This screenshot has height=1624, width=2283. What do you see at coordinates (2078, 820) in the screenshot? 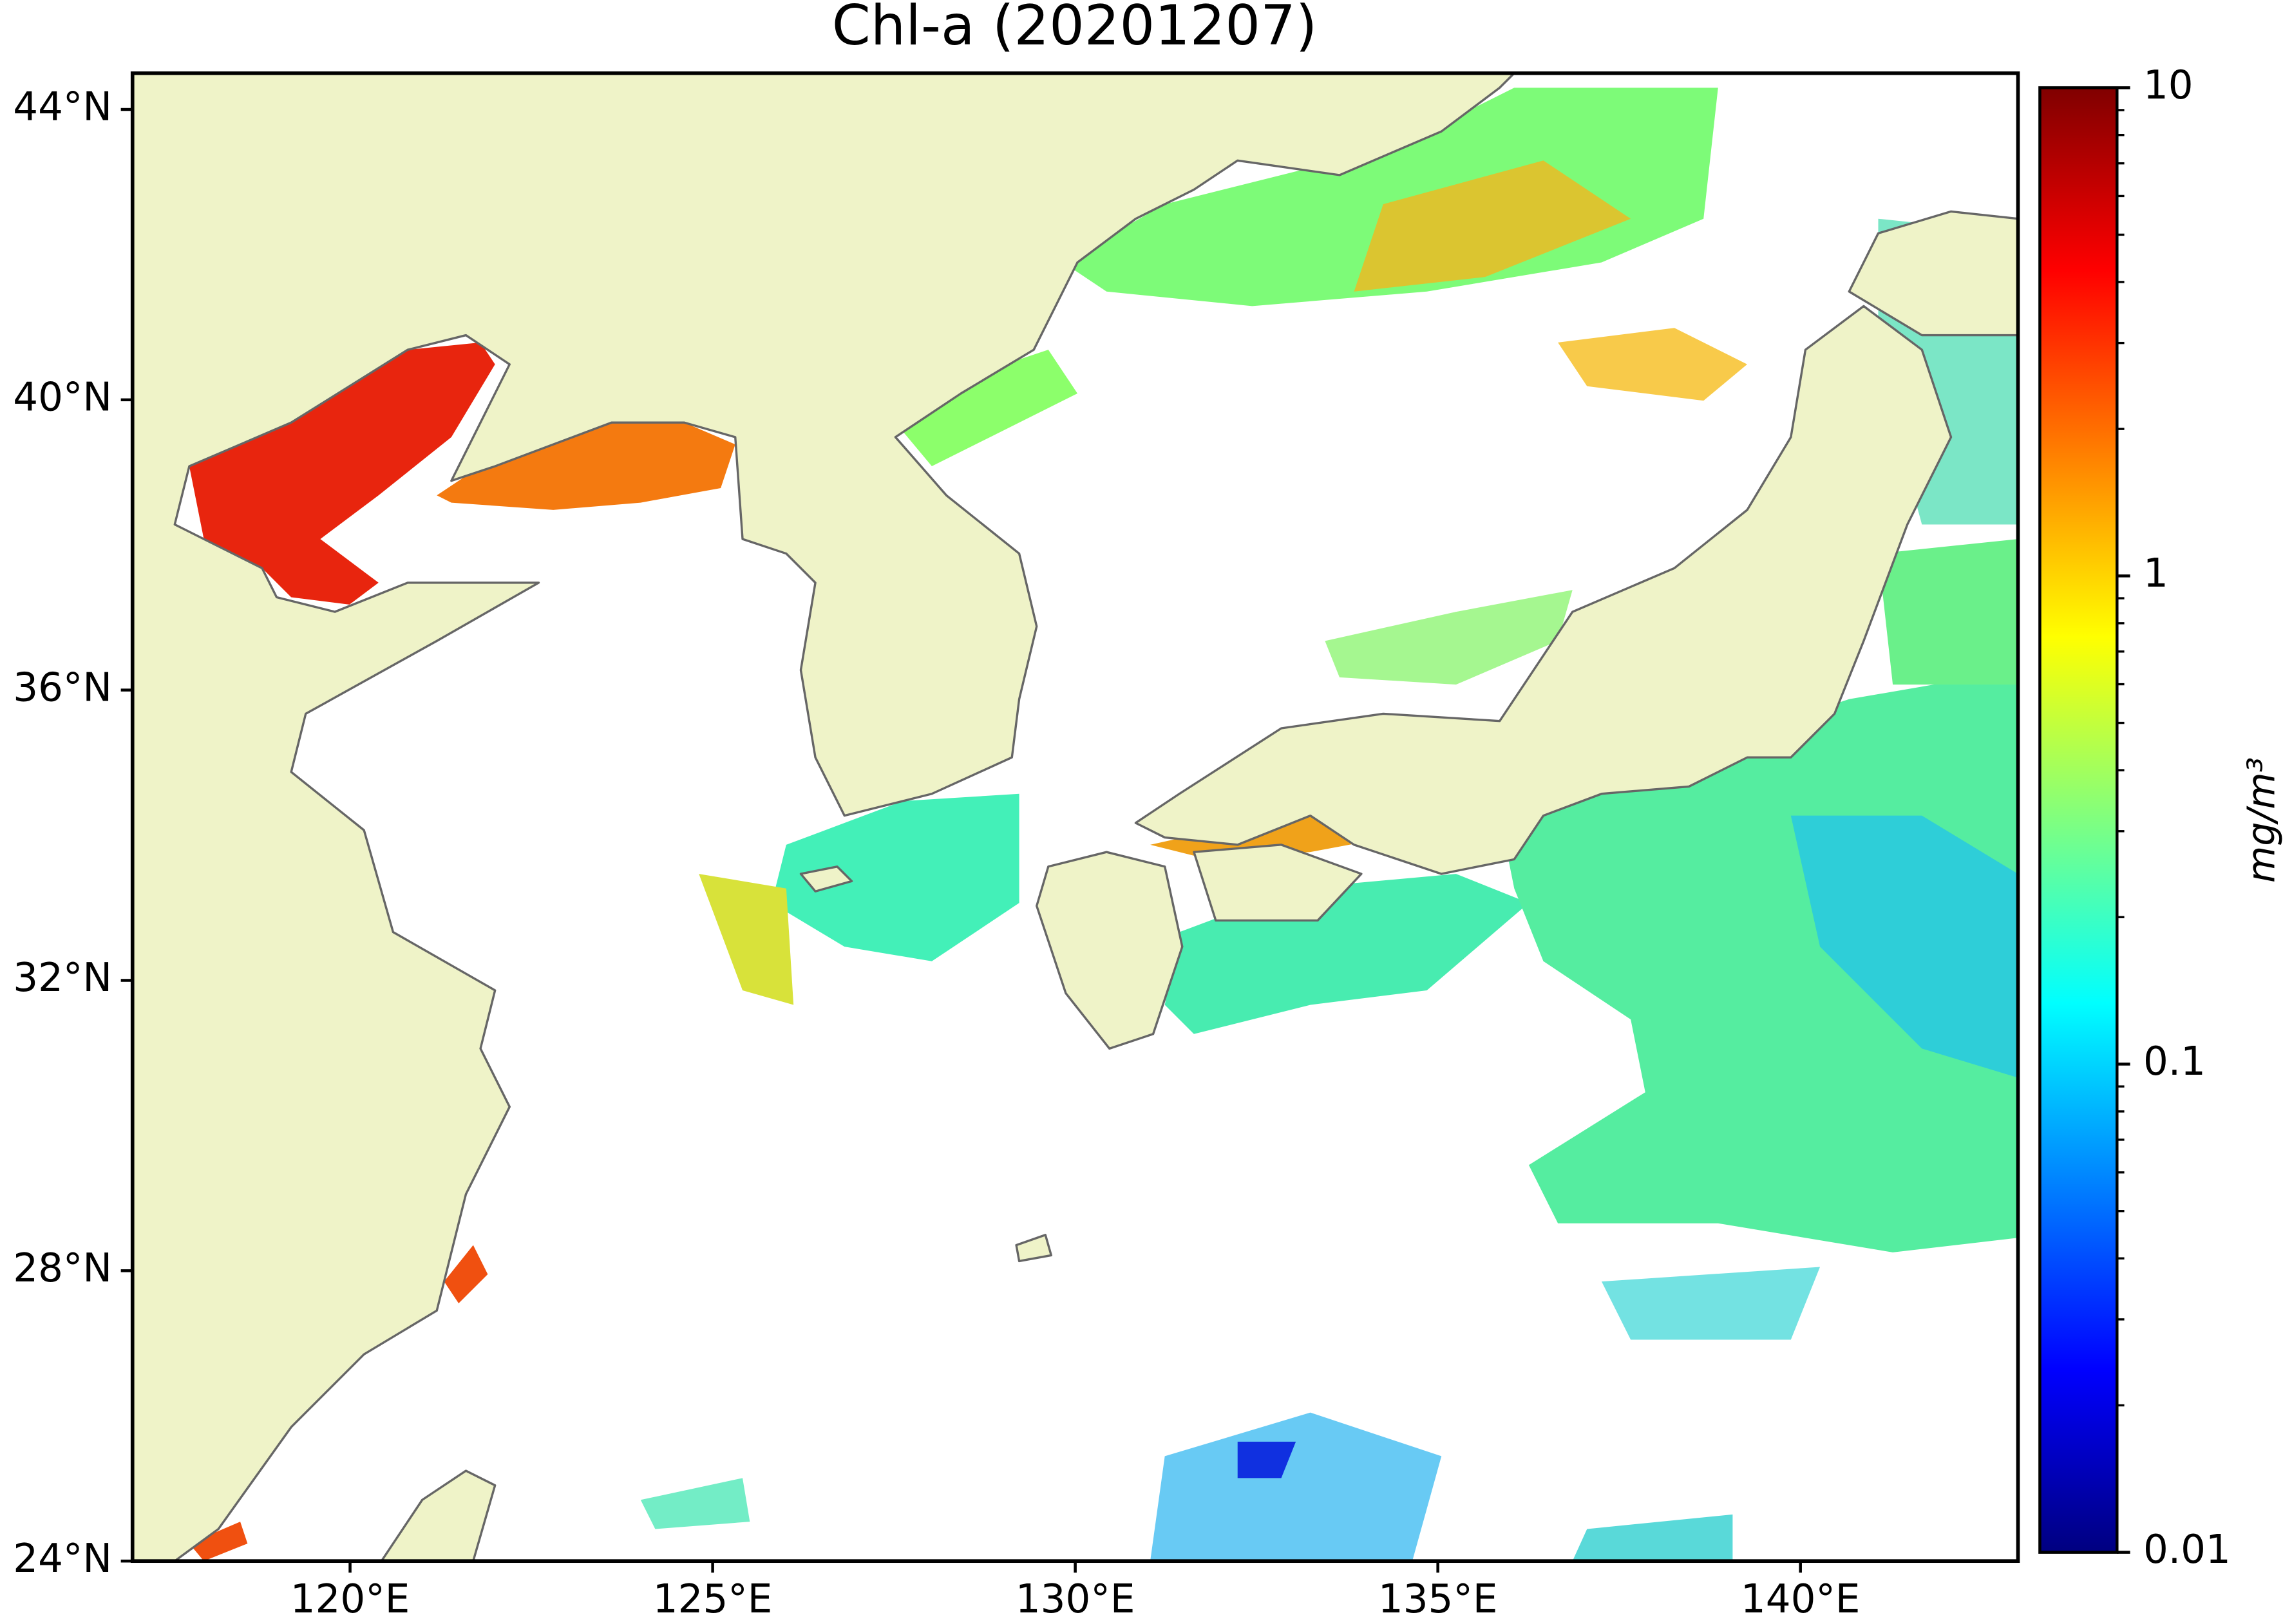
I see `colorbar` at bounding box center [2078, 820].